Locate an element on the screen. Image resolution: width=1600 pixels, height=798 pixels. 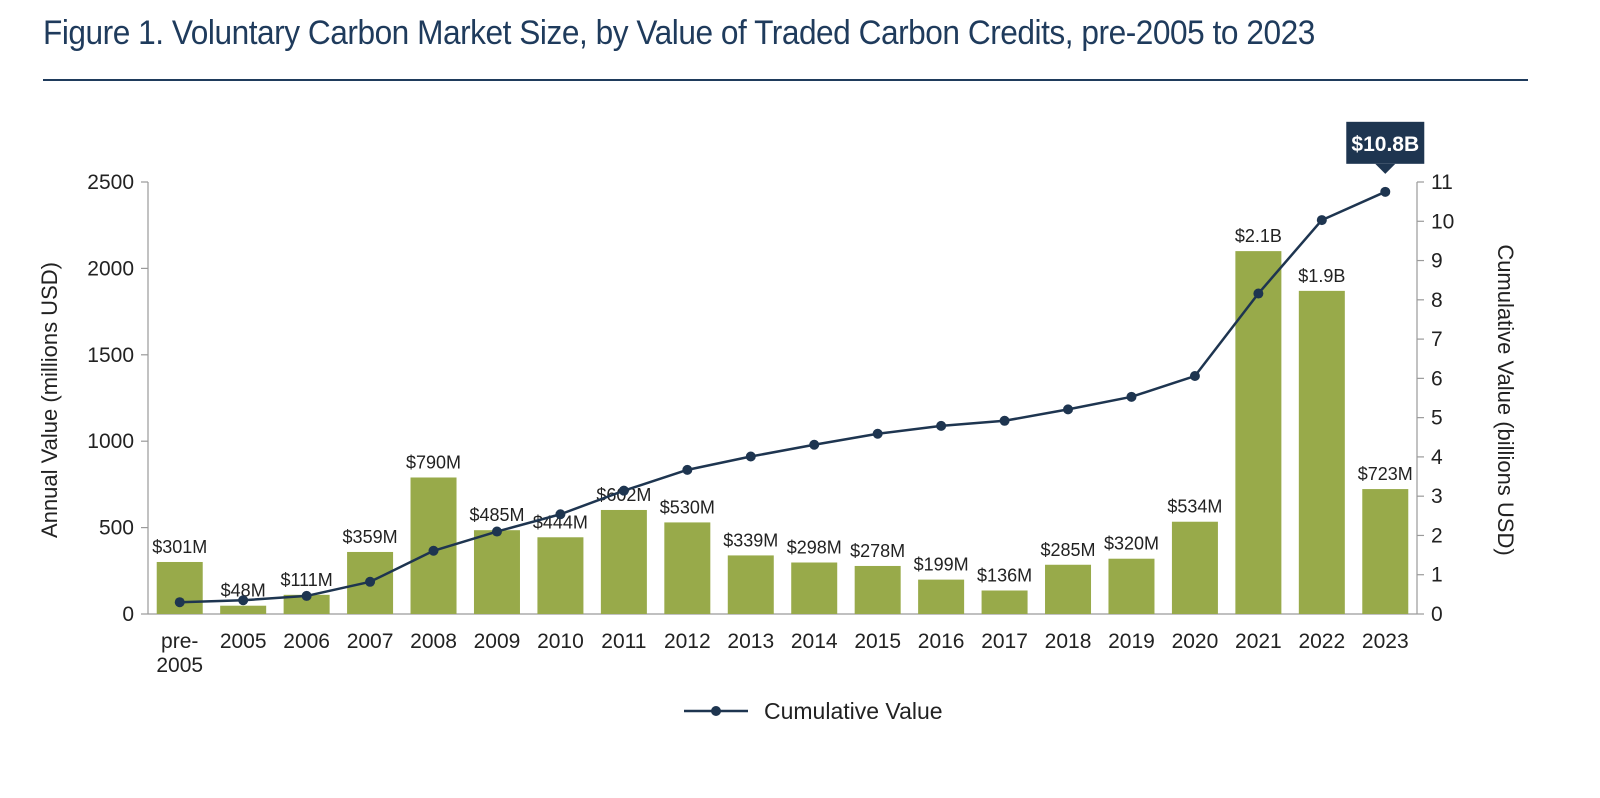
right-tick-label: 7 is located at coordinates (1437, 339).